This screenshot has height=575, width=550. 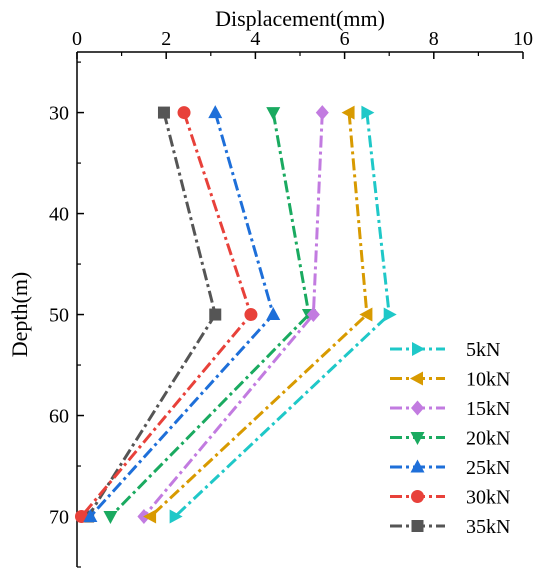 I want to click on legend: 5kN 10kN 15kN 20kN 25kN 30kN 35kN, so click(x=450, y=438).